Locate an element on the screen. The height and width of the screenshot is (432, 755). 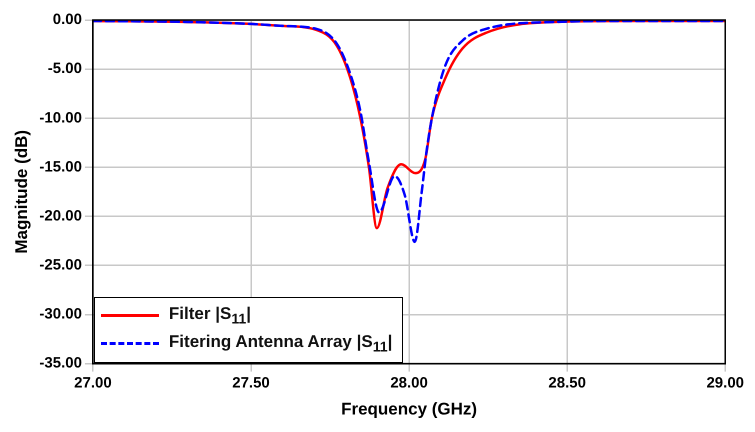
y-tick-label: -10.00 is located at coordinates (60, 117).